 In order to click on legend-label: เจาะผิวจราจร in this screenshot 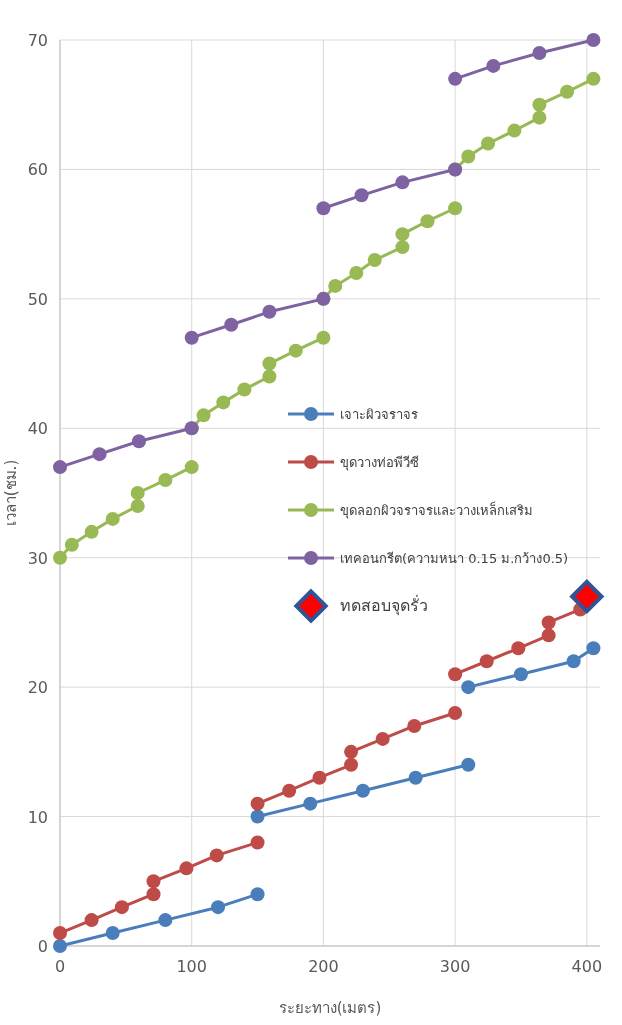, I will do `click(379, 414)`.